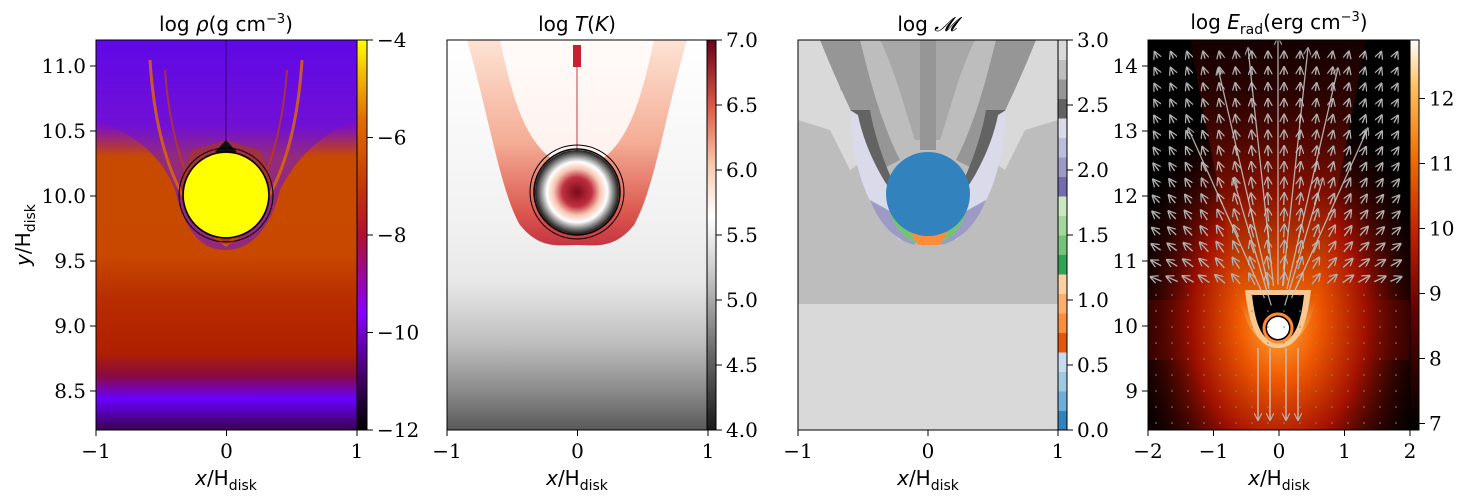 This screenshot has height=498, width=1462. I want to click on panel-mach-title: log 𝓜, so click(930, 24).